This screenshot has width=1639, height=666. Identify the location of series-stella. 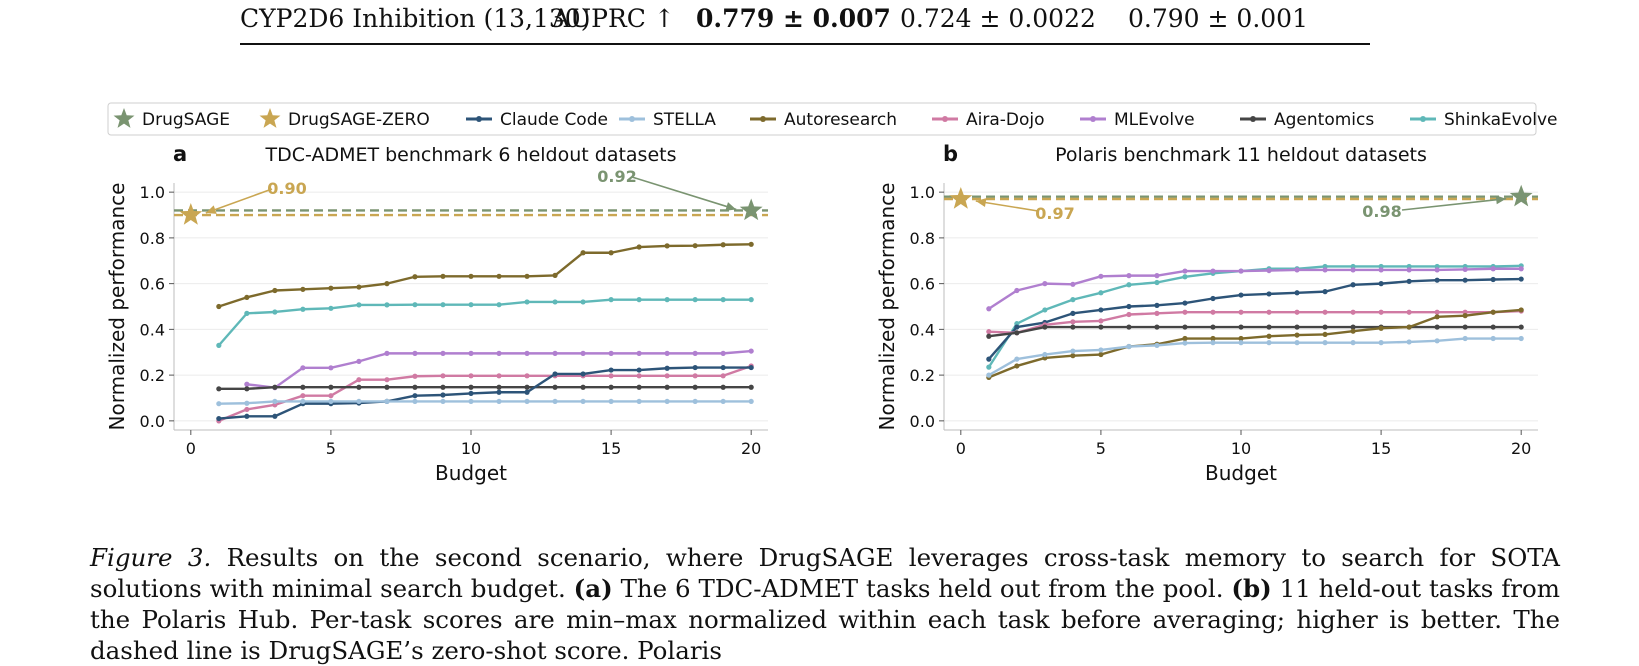
(1255, 356).